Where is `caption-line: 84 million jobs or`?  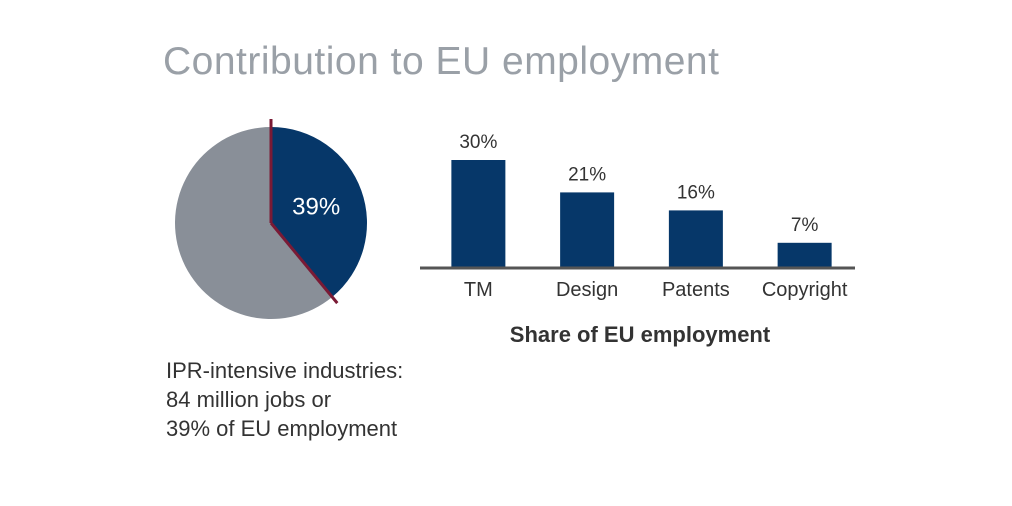 caption-line: 84 million jobs or is located at coordinates (284, 399).